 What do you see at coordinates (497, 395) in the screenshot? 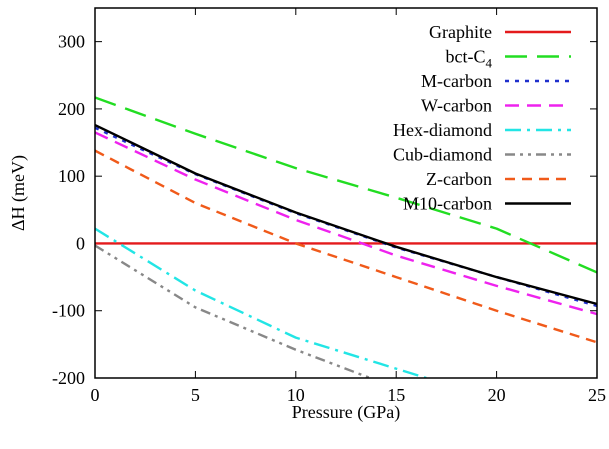
I see `x-tick-label: 20` at bounding box center [497, 395].